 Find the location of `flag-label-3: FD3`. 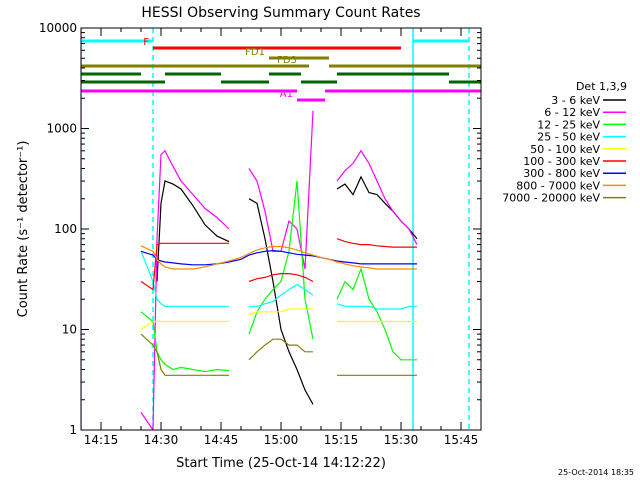

flag-label-3: FD3 is located at coordinates (287, 60).